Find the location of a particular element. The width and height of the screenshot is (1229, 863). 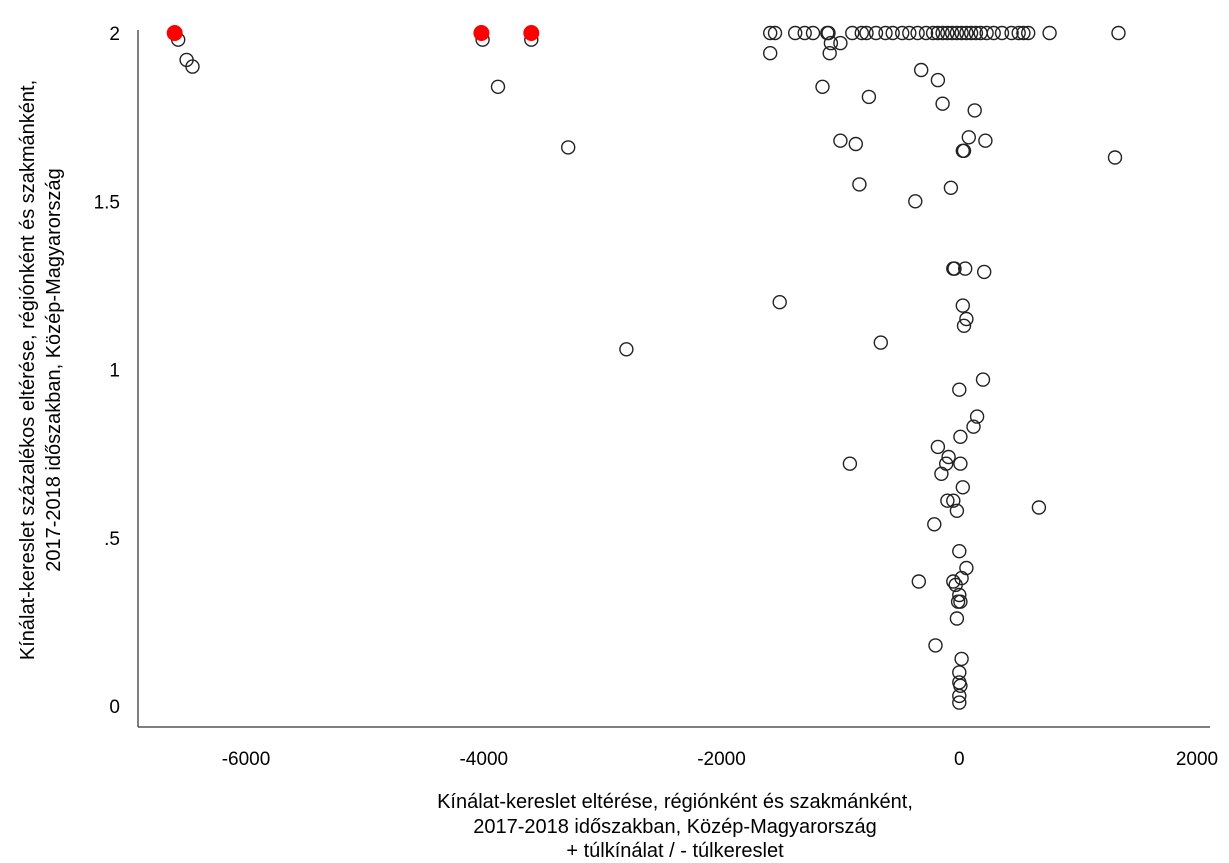

highlight-layer is located at coordinates (353, 33).